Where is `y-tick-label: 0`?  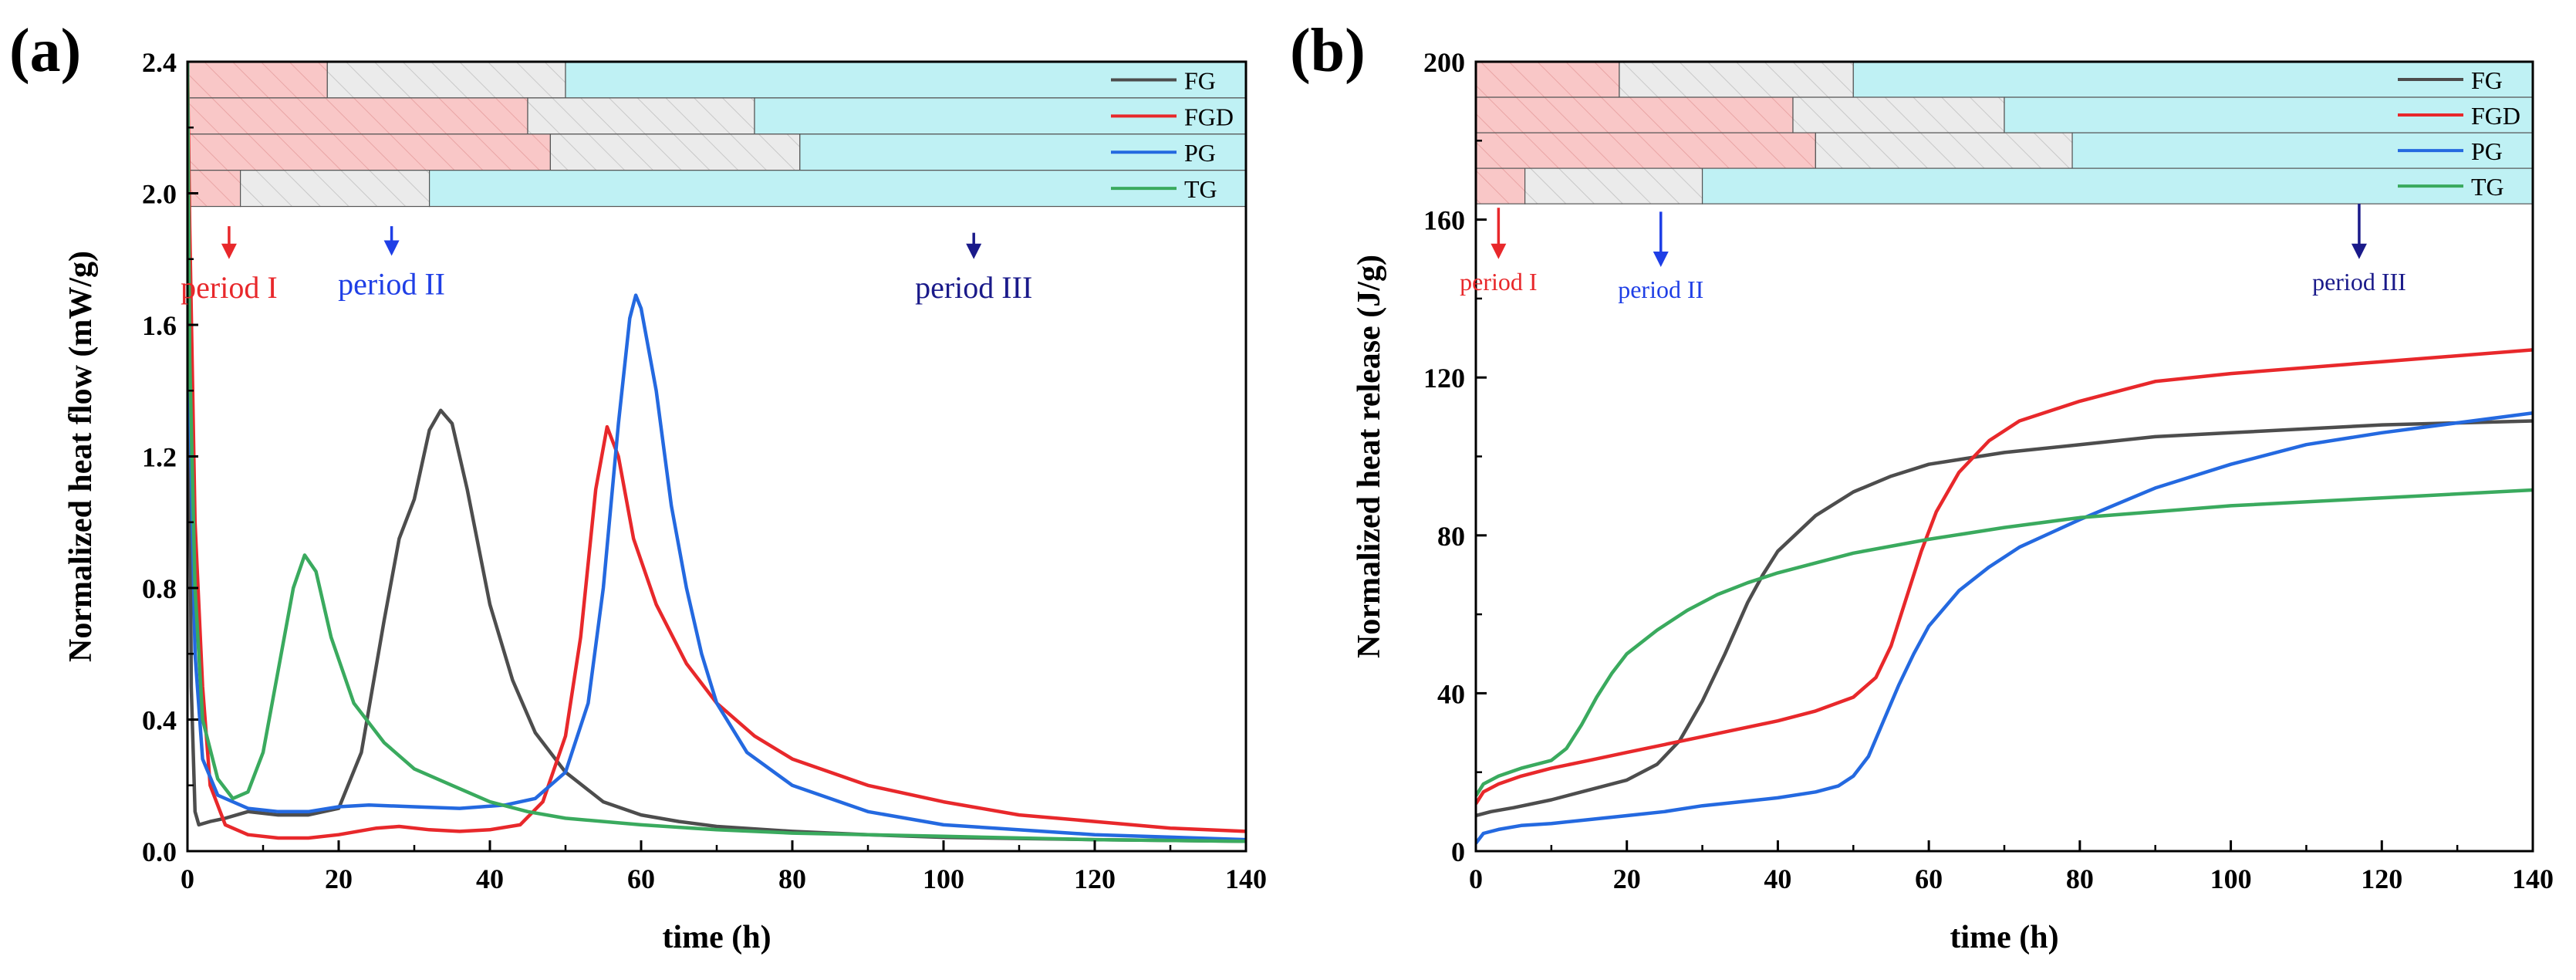
y-tick-label: 0 is located at coordinates (1458, 851).